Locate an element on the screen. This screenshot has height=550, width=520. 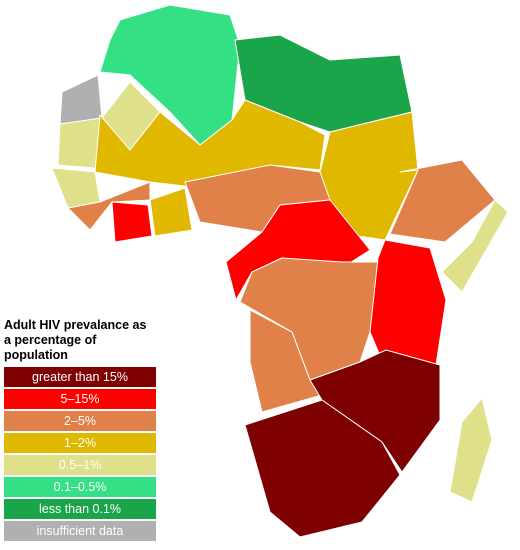
legend-item: insufficient data is located at coordinates (80, 531).